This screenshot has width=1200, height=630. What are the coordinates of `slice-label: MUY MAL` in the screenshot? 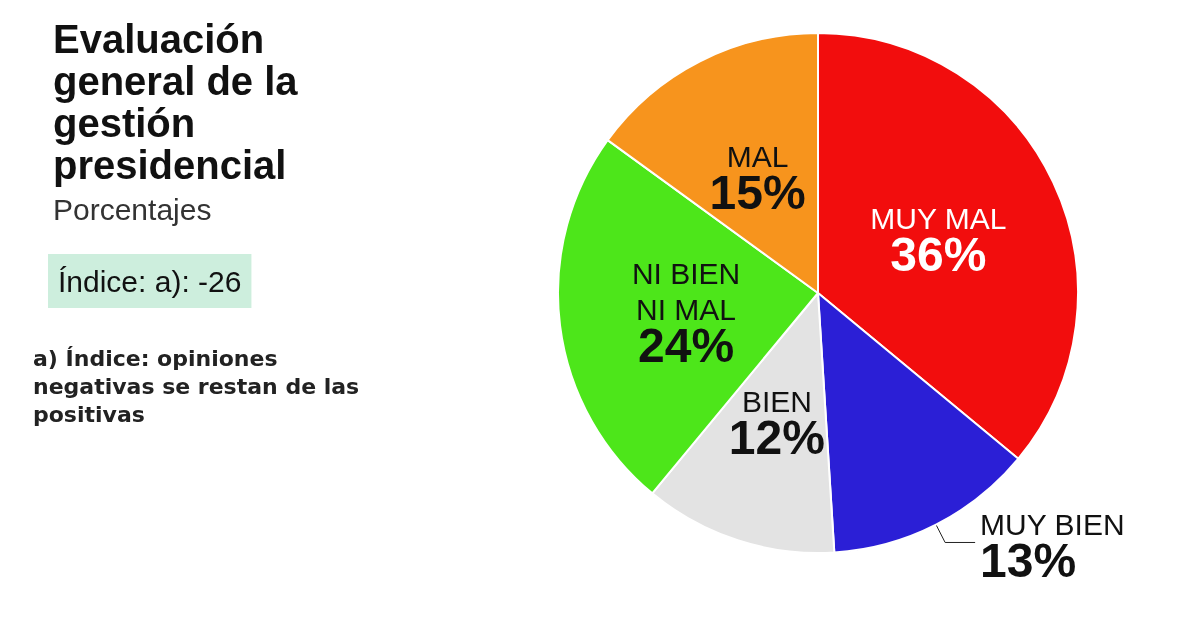 It's located at (938, 218).